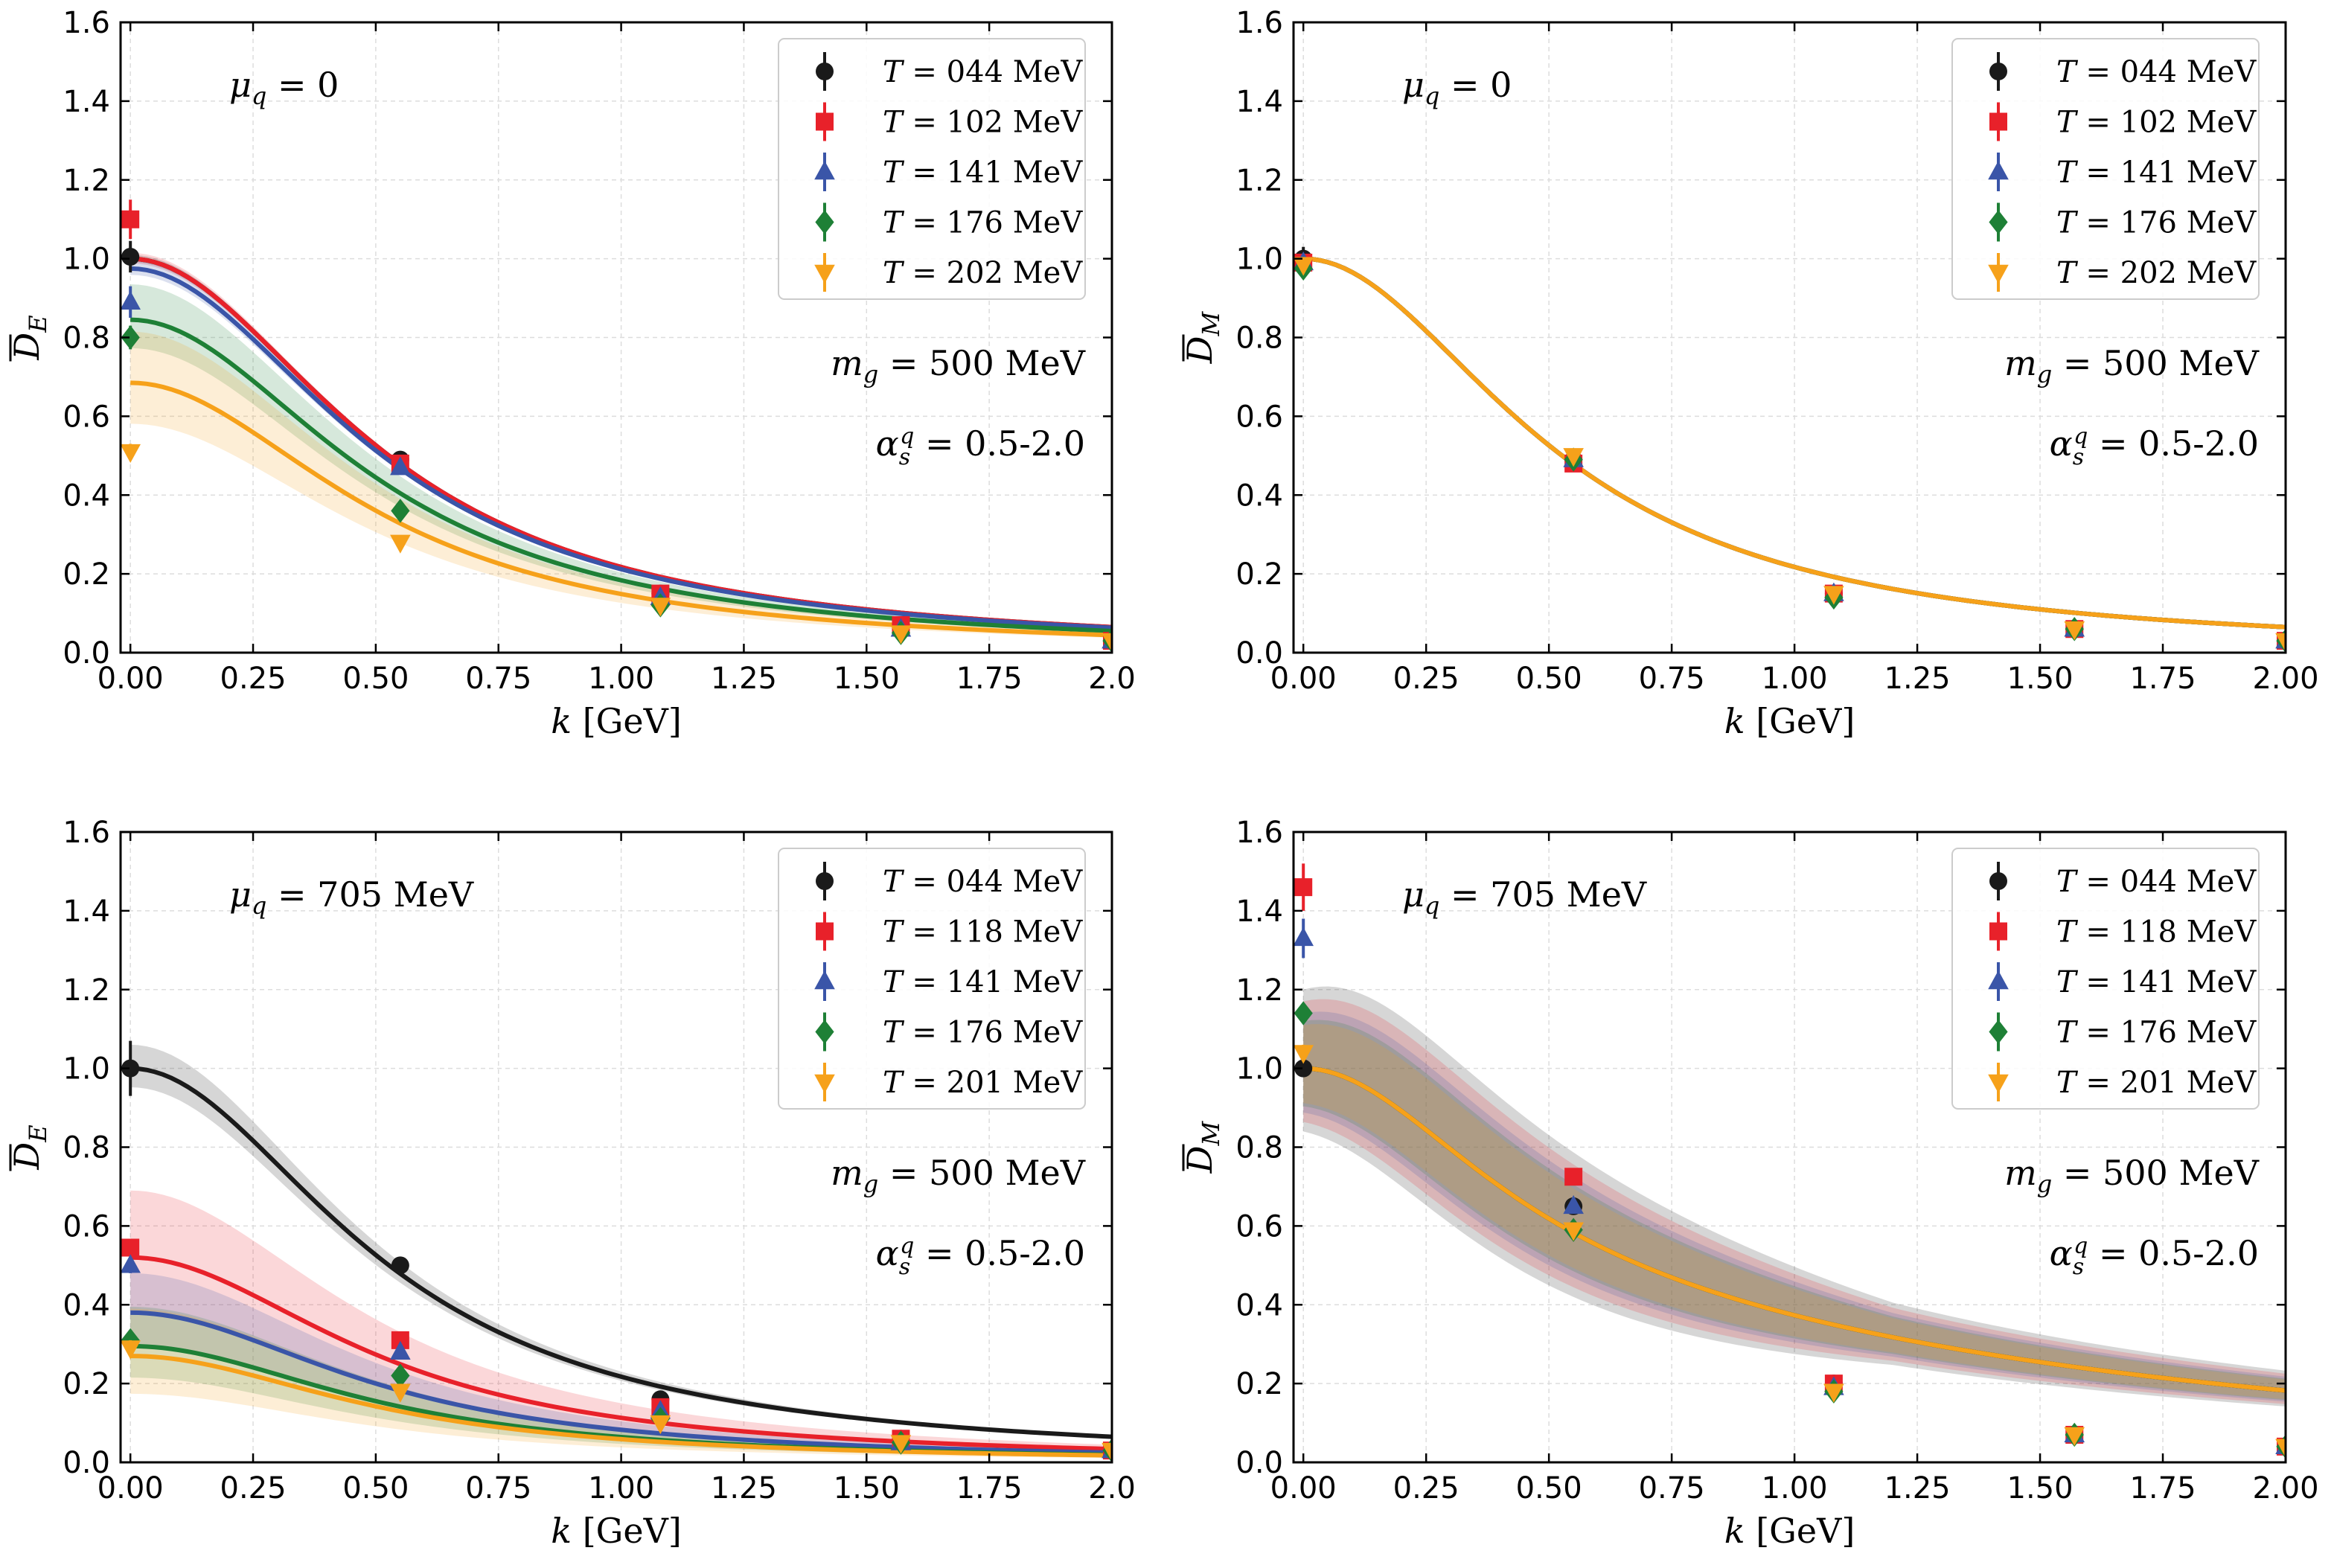 The width and height of the screenshot is (2334, 1568). What do you see at coordinates (616, 1251) in the screenshot?
I see `plot-area` at bounding box center [616, 1251].